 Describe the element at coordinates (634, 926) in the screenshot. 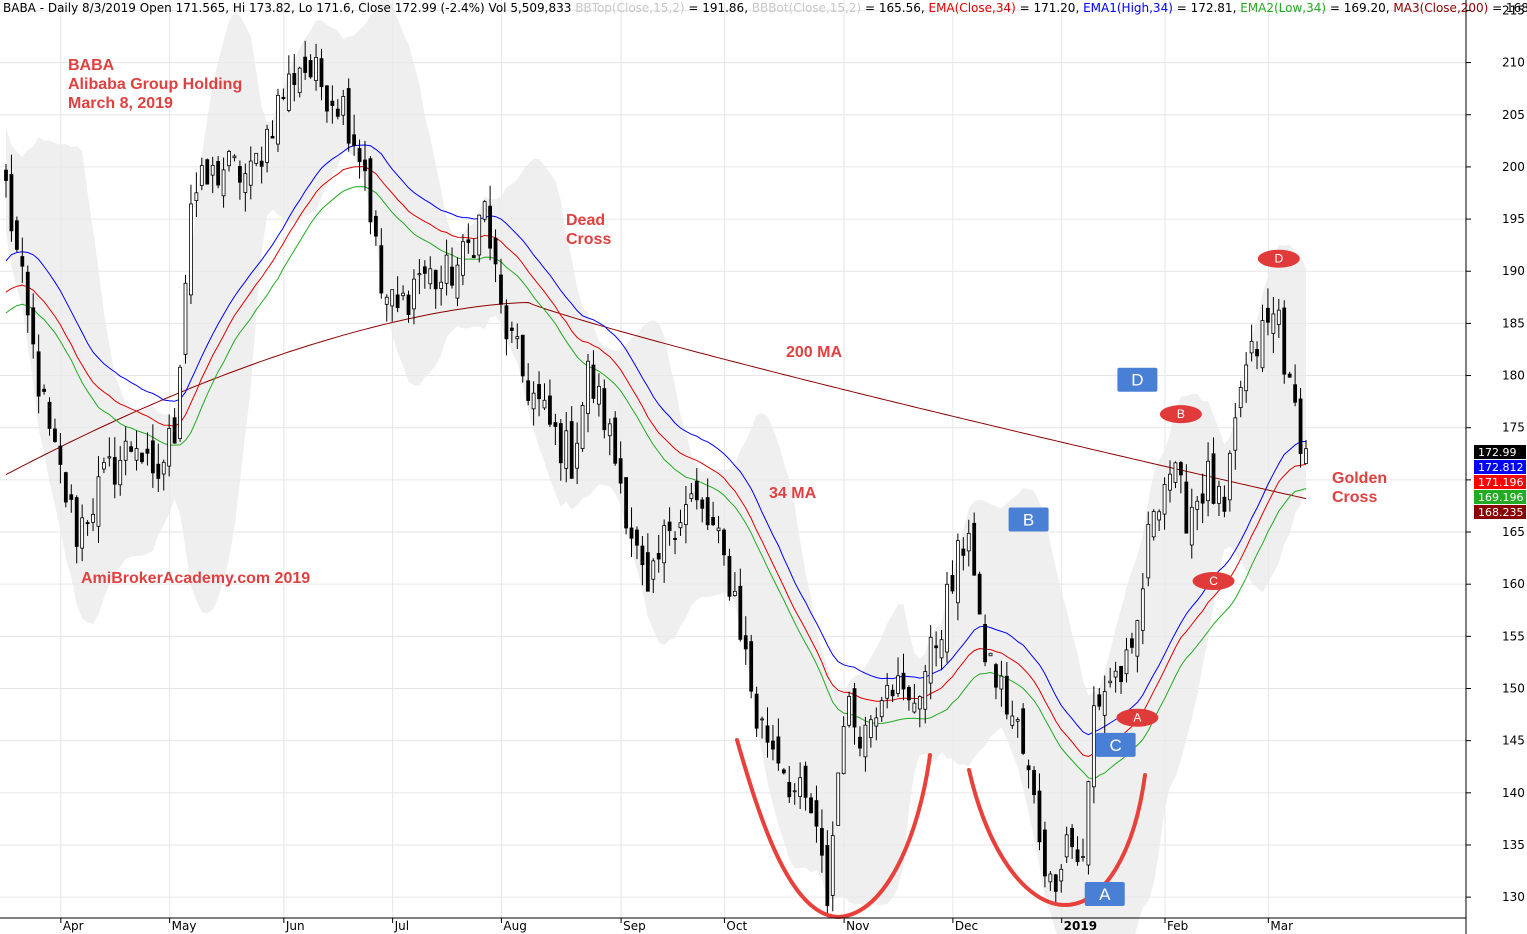

I see `date-tick-label: Sep` at that location.